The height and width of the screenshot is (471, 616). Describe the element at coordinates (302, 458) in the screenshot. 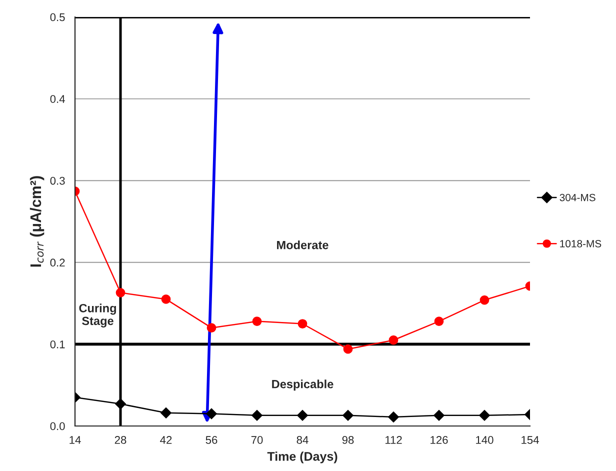

I see `x-axis-title: Time (Days)` at that location.